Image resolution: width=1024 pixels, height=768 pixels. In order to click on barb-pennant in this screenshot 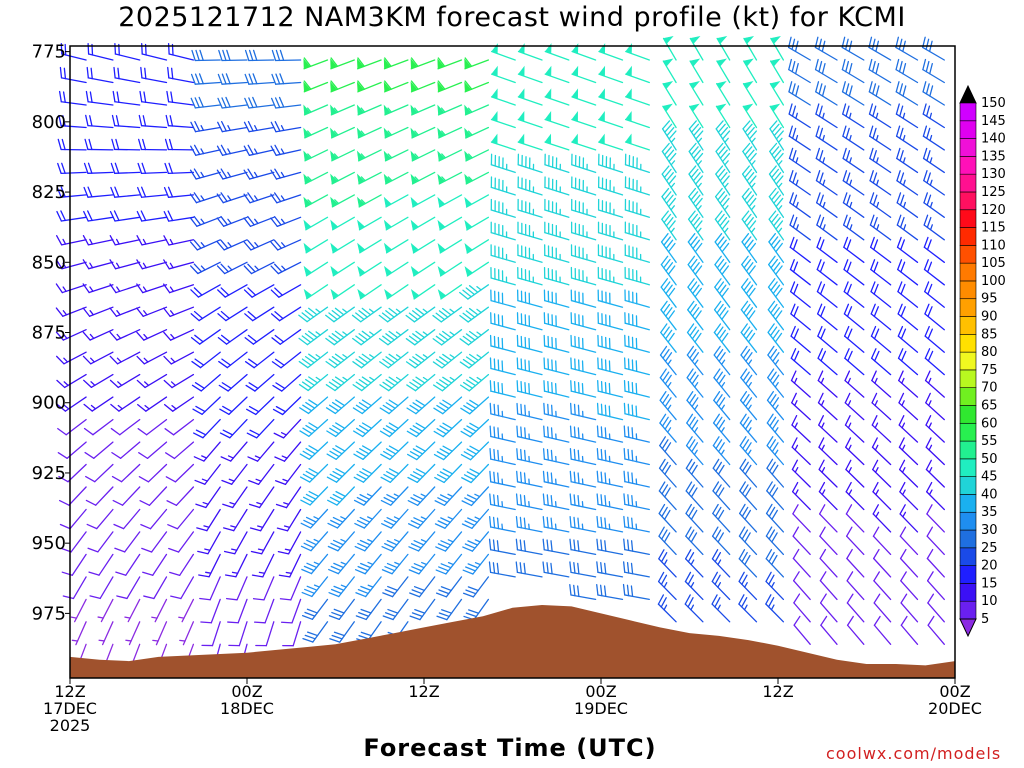, I will do `click(721, 107)`.